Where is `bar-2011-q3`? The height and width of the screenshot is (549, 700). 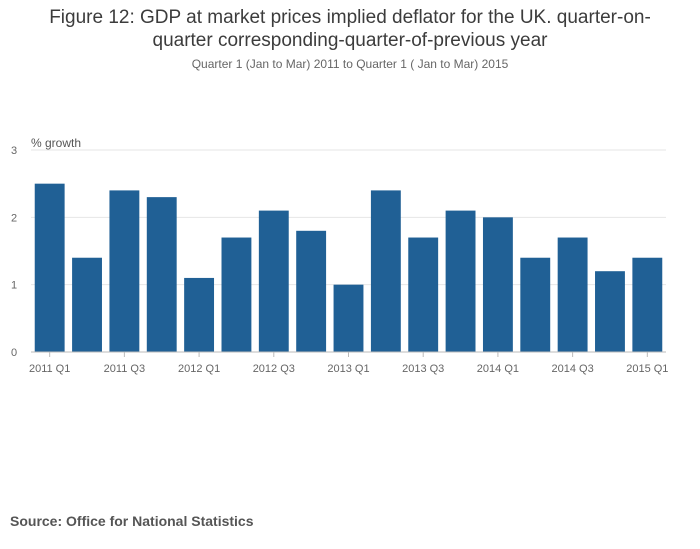
bar-2011-q3 is located at coordinates (124, 271).